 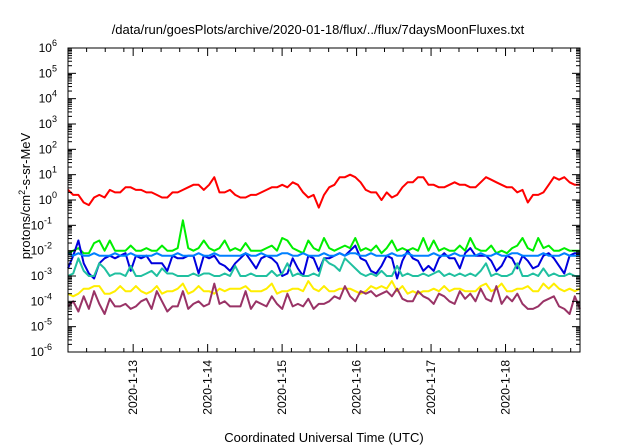 I want to click on y-tick-label: 10⁻⁶, so click(x=41, y=350).